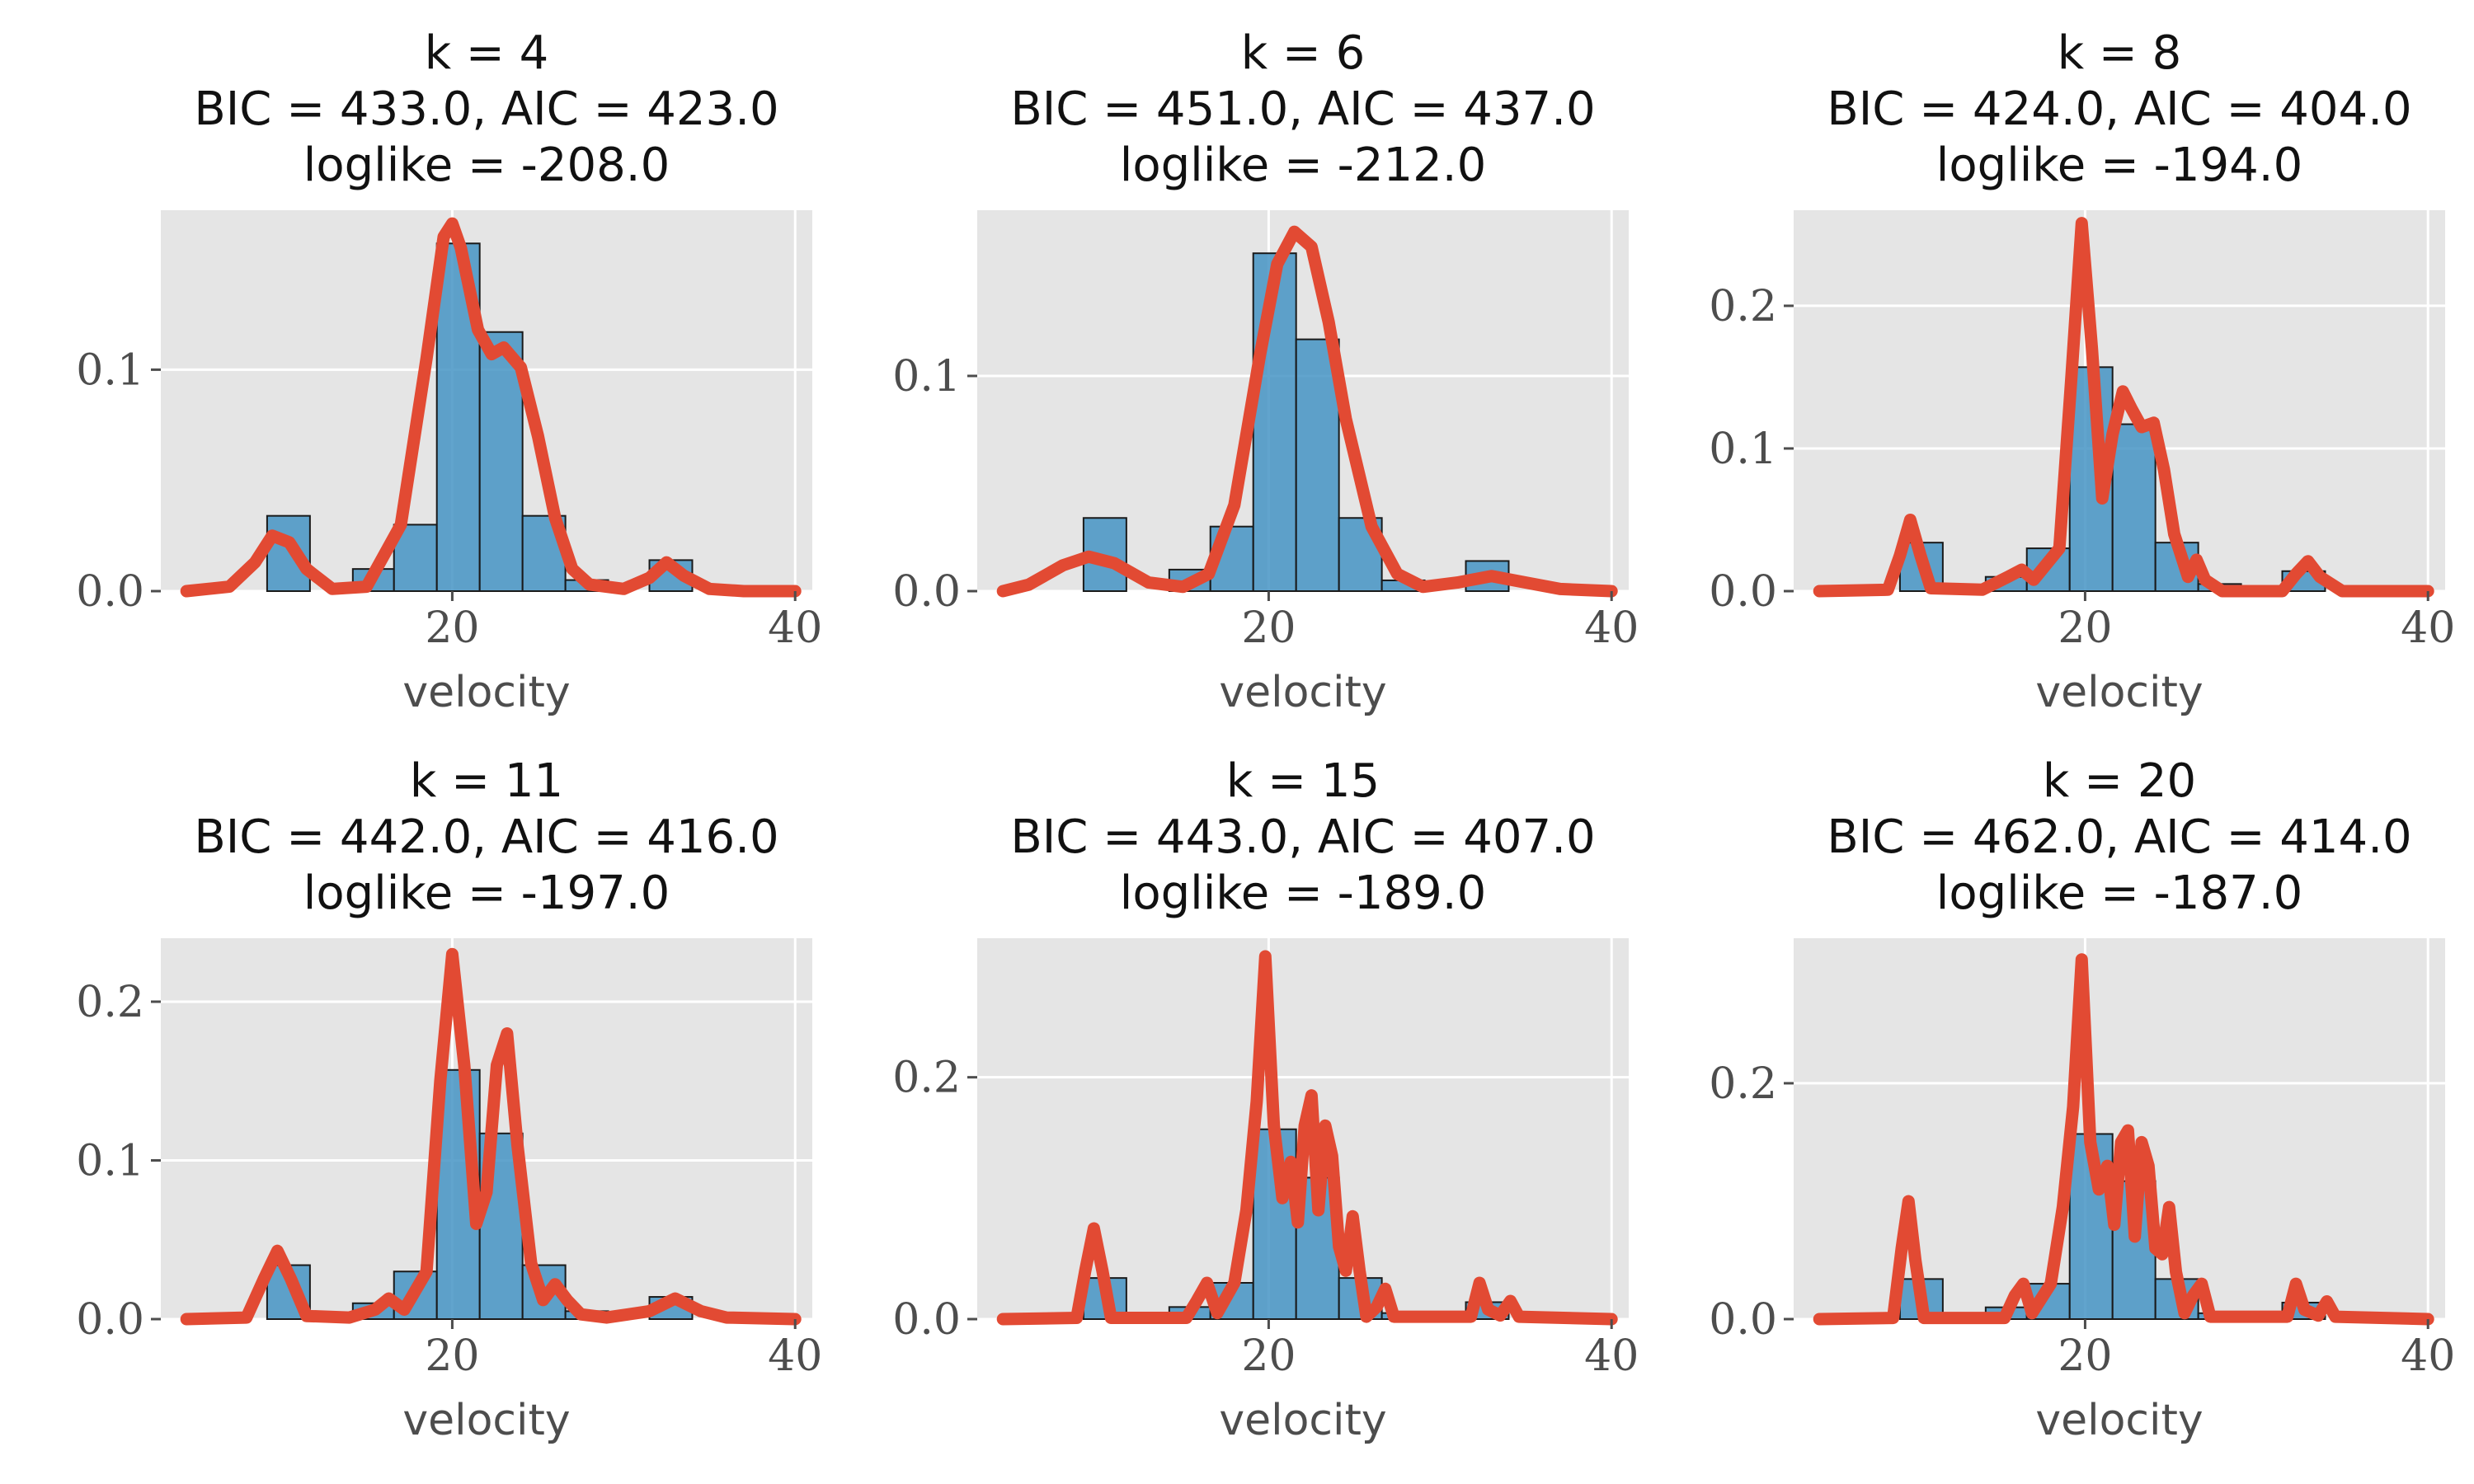  What do you see at coordinates (487, 53) in the screenshot?
I see `subplot-title-line: k = 4` at bounding box center [487, 53].